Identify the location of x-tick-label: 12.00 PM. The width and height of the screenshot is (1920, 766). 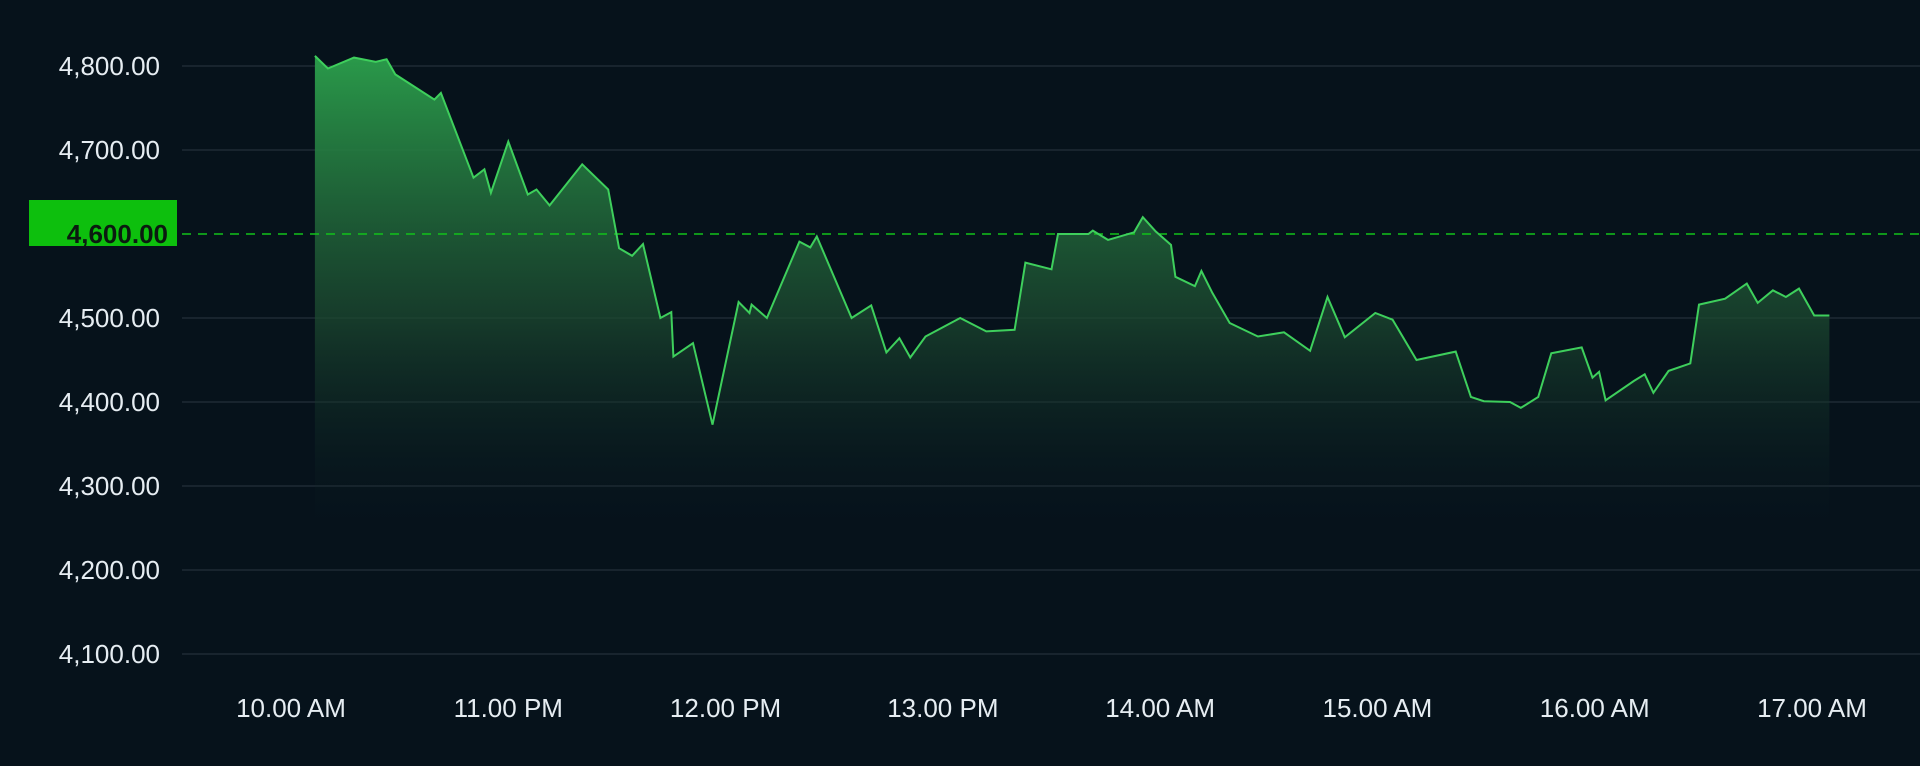
(725, 708).